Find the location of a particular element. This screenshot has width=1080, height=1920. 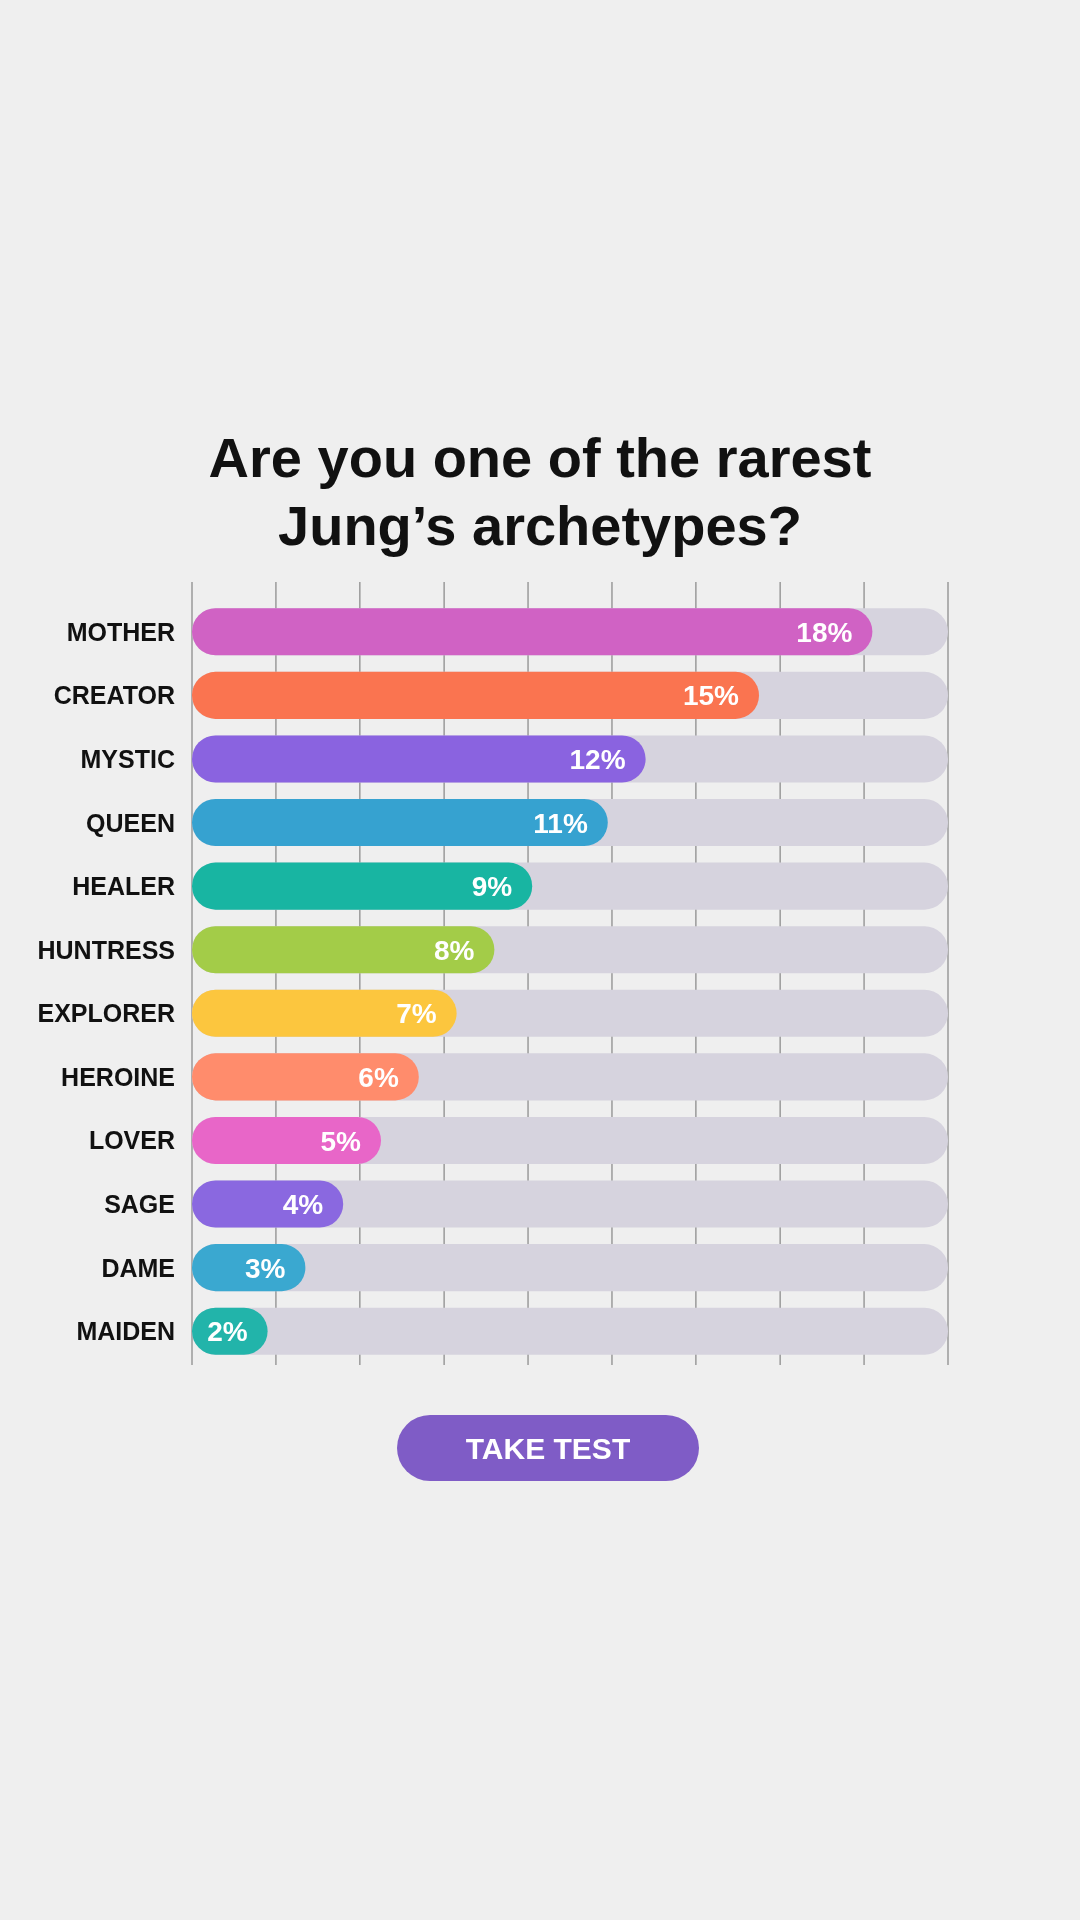

data-label: 5% is located at coordinates (341, 1141).